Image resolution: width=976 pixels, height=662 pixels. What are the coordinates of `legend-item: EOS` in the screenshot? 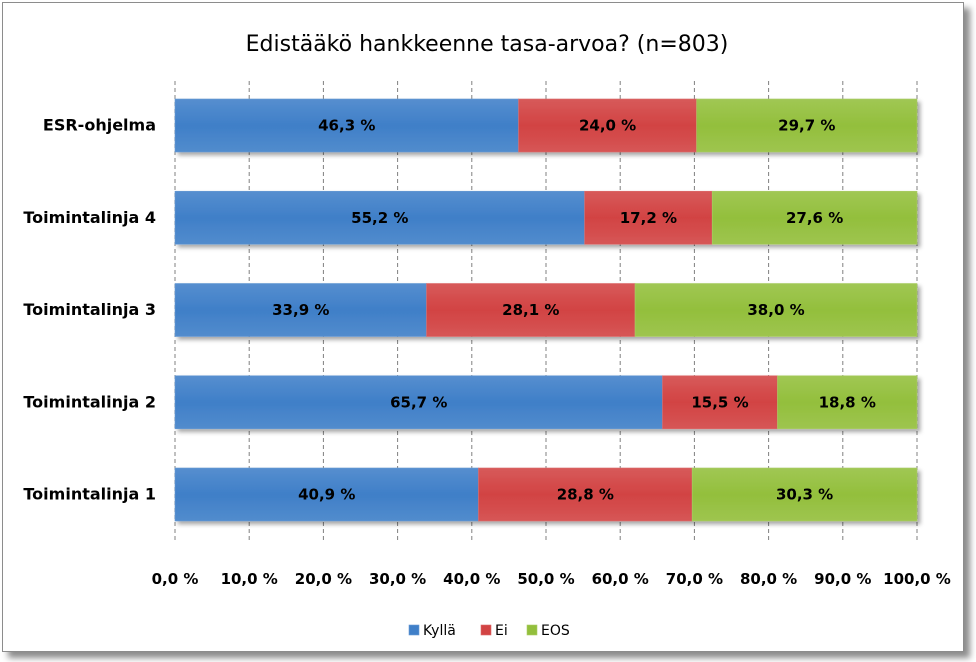 It's located at (548, 631).